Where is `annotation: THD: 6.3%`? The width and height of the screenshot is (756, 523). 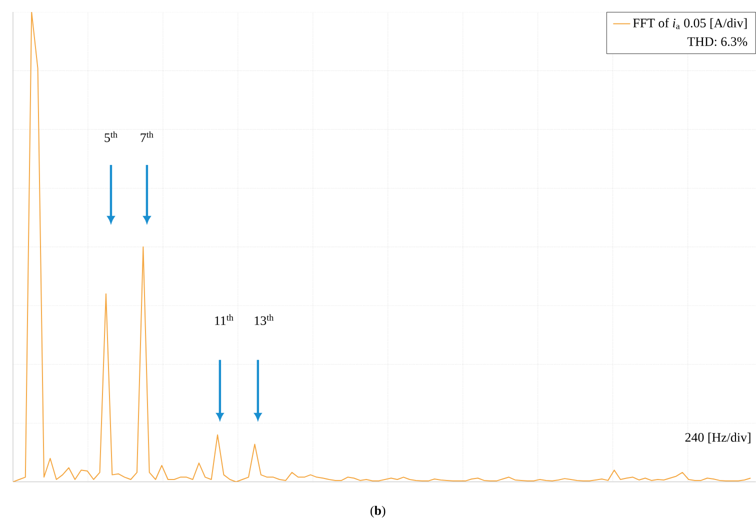
annotation: THD: 6.3% is located at coordinates (717, 41).